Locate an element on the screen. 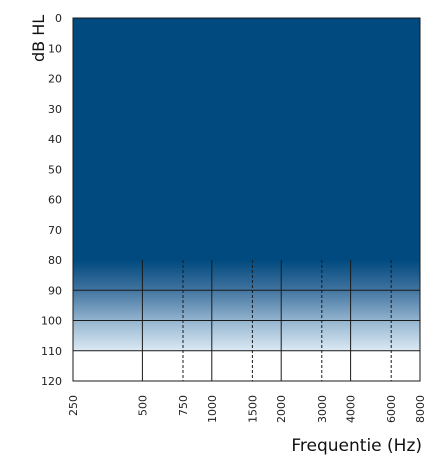 The height and width of the screenshot is (455, 428). y-tick-label: 100 is located at coordinates (51, 321).